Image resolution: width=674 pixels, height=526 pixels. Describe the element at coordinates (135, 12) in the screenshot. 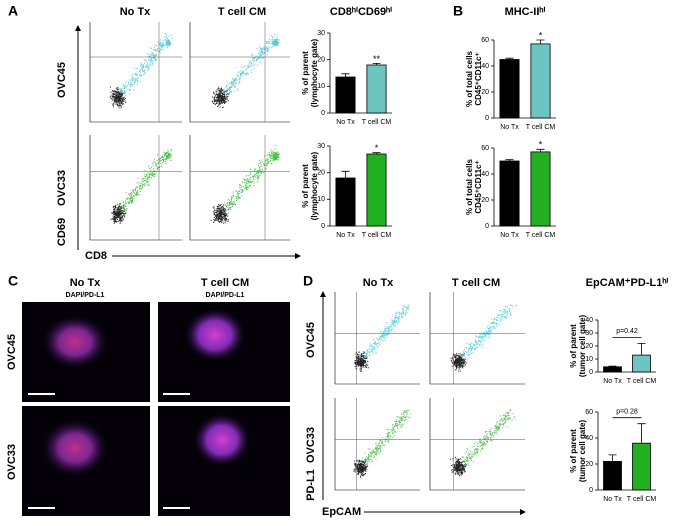

I see `column-label: No Tx` at that location.